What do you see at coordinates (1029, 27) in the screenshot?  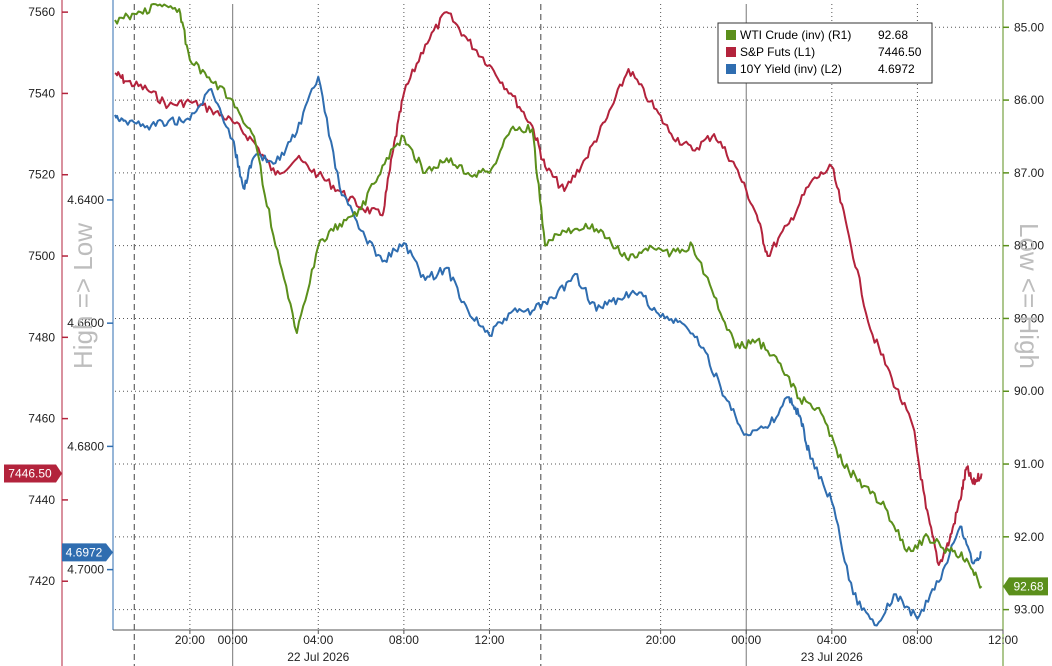 I see `right1-tick-label: 85.00` at bounding box center [1029, 27].